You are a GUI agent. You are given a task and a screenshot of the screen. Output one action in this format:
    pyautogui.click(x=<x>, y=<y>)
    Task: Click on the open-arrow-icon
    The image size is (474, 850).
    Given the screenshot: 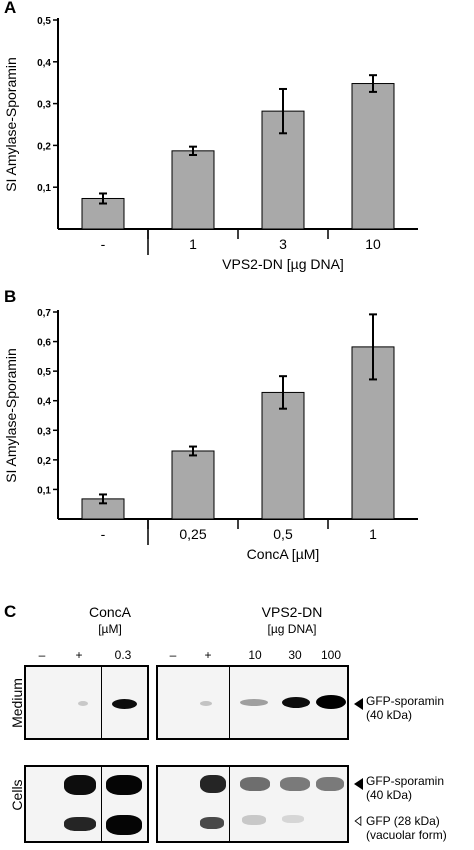 What is the action you would take?
    pyautogui.click(x=358, y=821)
    